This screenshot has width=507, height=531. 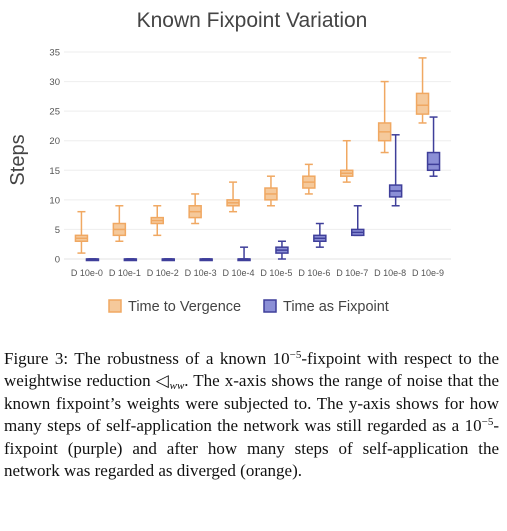 What do you see at coordinates (54, 141) in the screenshot?
I see `y-tick-label: 20` at bounding box center [54, 141].